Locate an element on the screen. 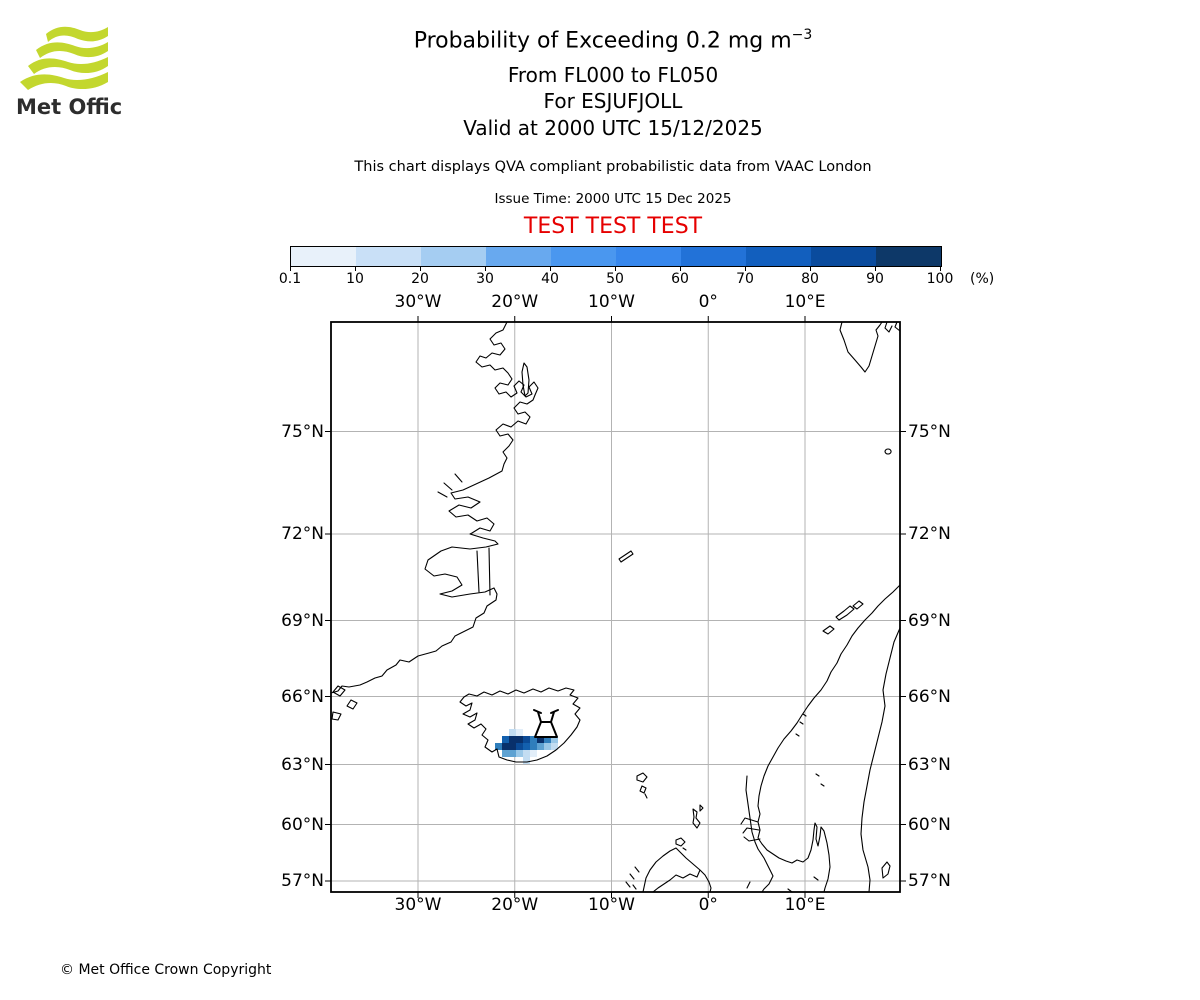 This screenshot has width=1200, height=1000. lon-label-top: 10°W is located at coordinates (611, 302).